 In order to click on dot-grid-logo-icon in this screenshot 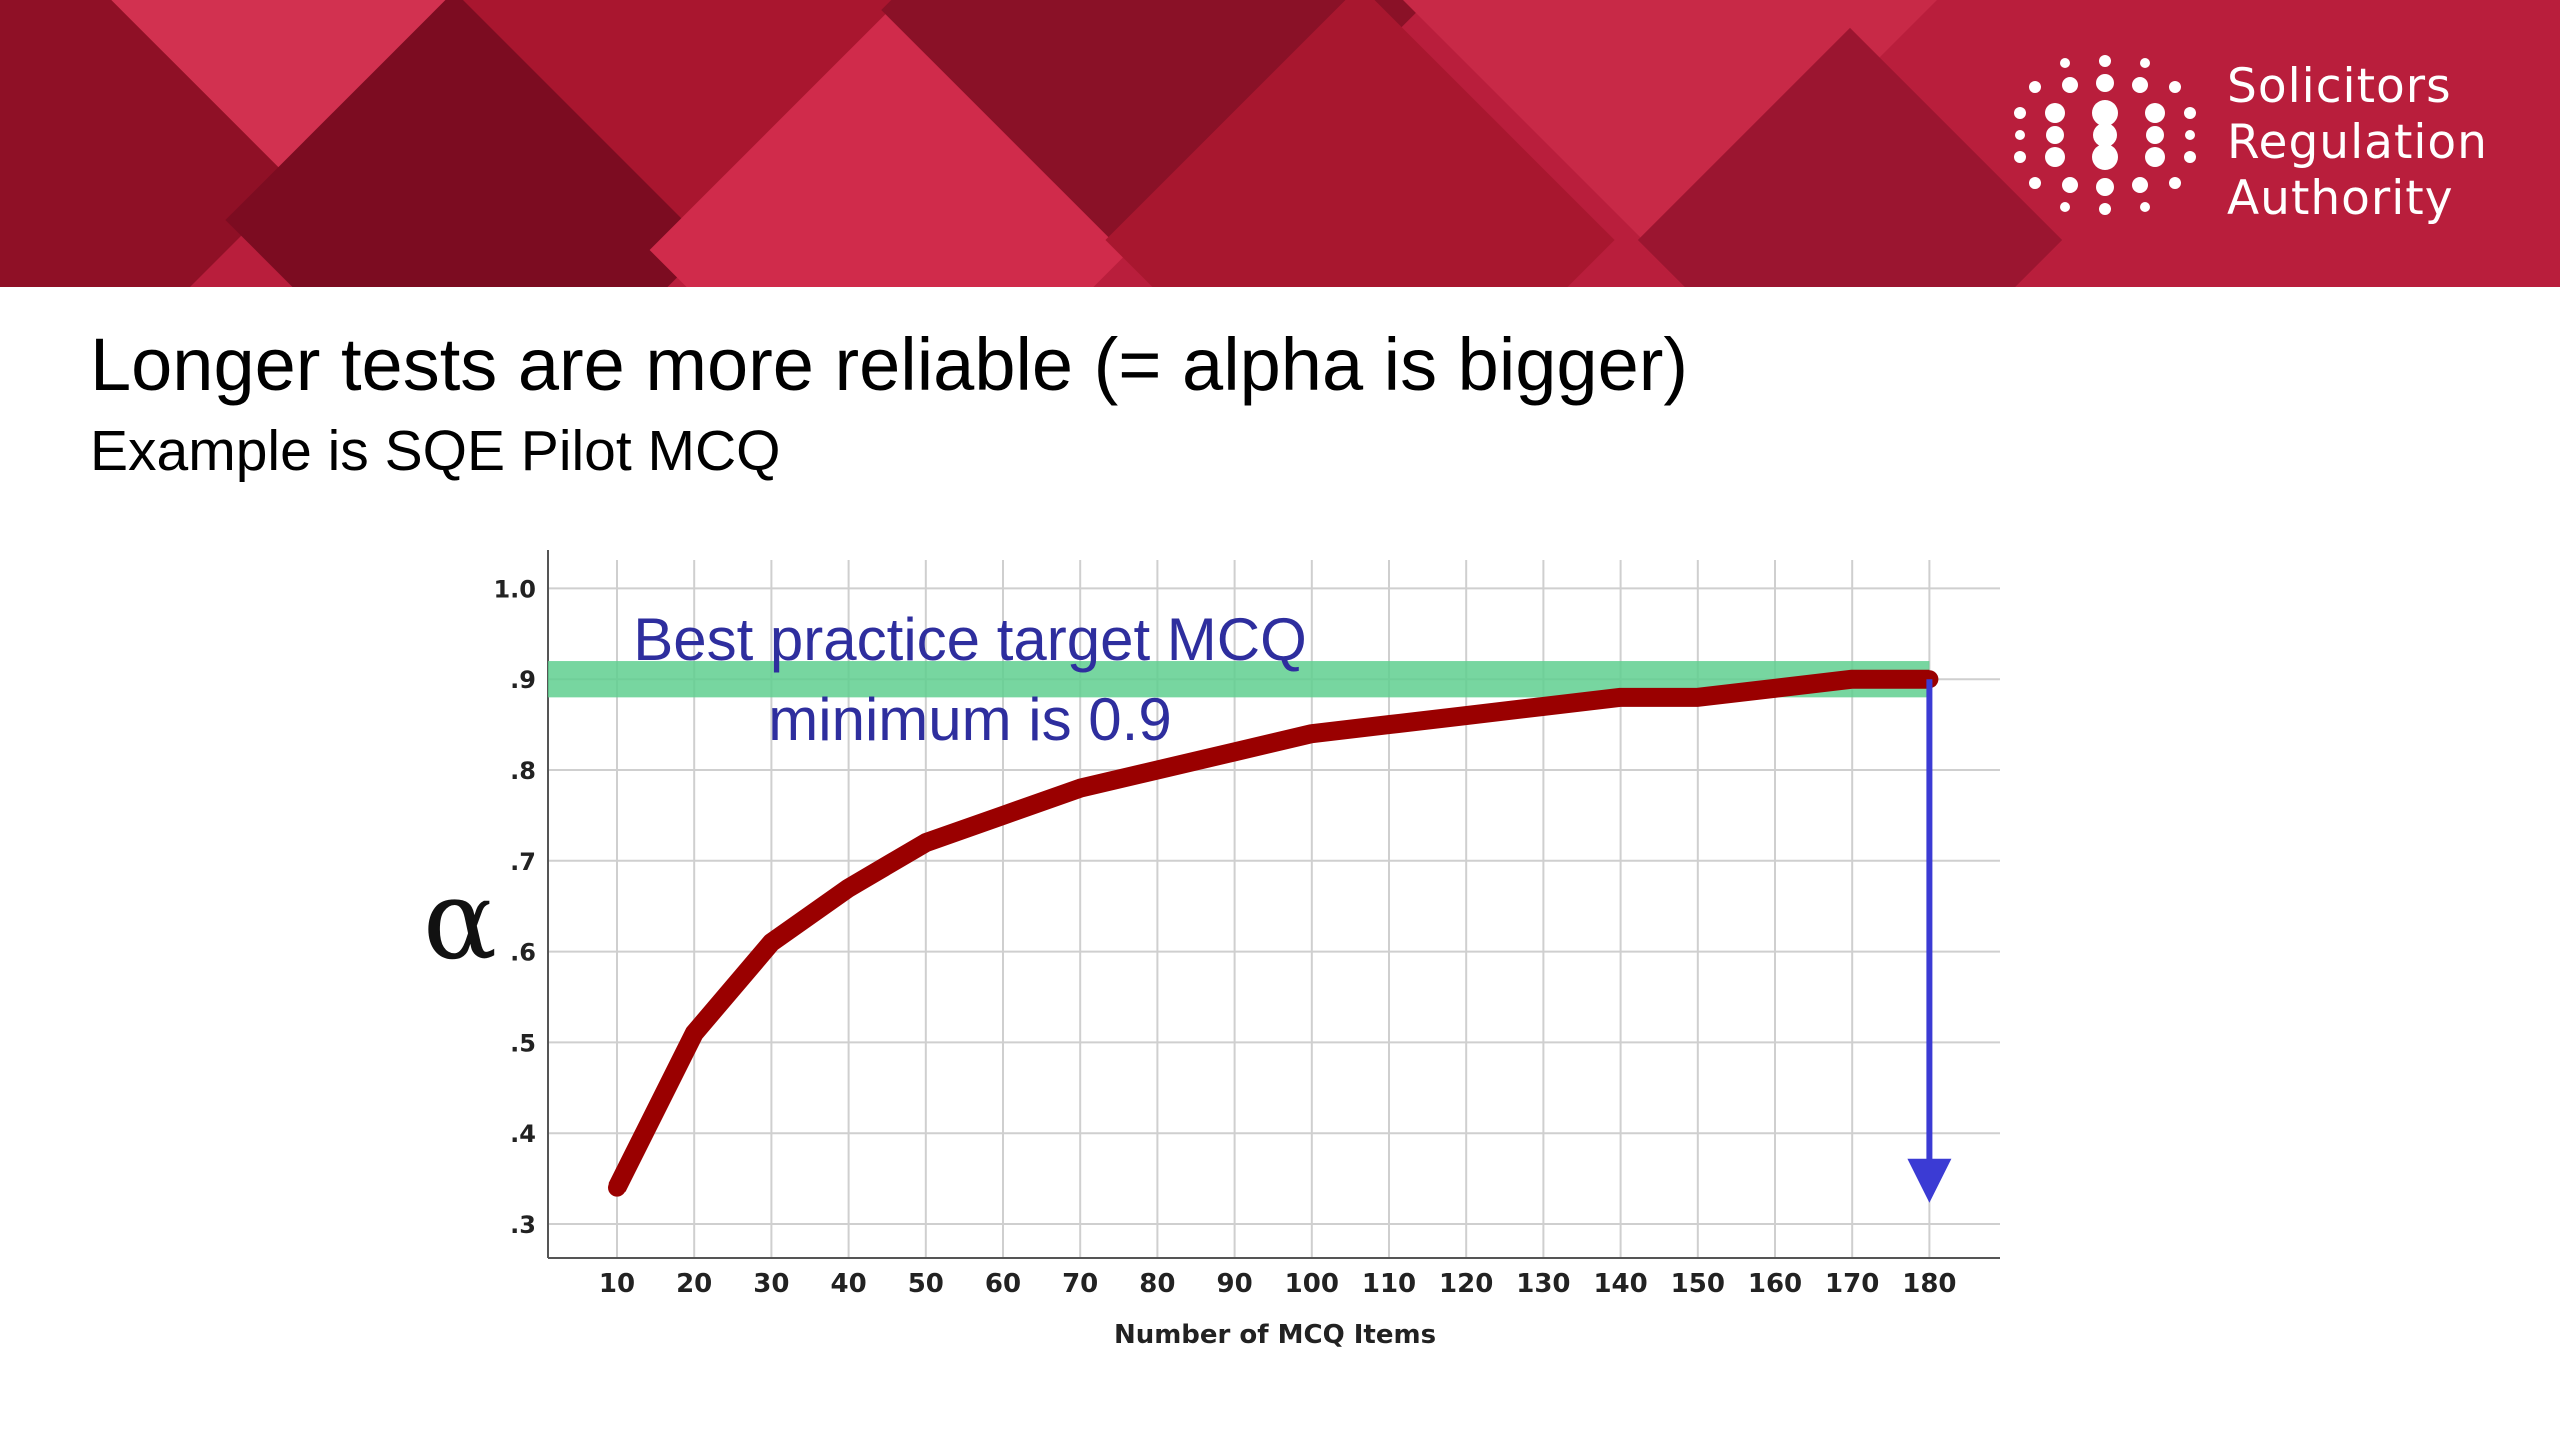, I will do `click(2105, 135)`.